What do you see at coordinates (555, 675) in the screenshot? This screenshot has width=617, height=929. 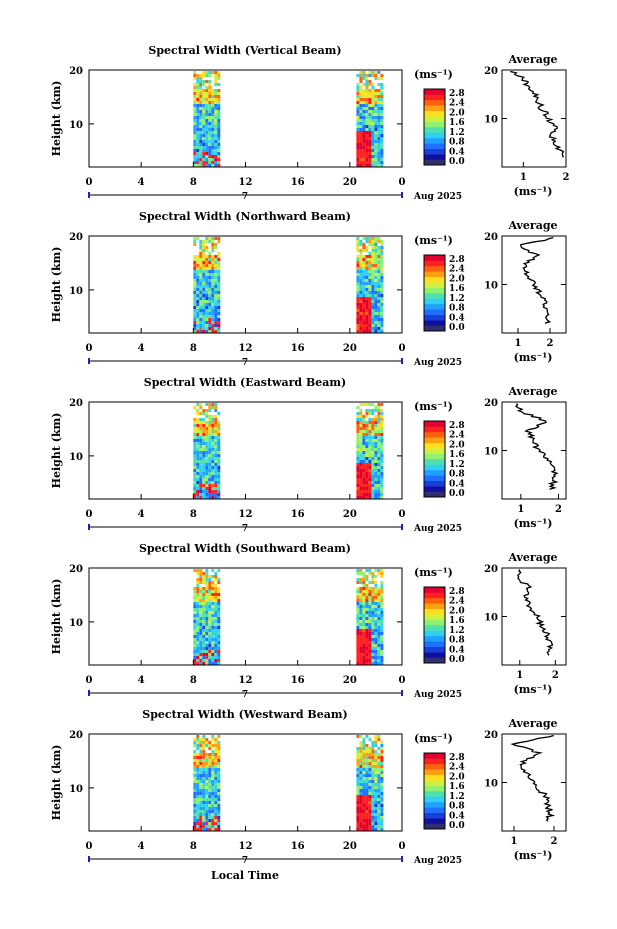 I see `avg-x-tick-label: 2` at bounding box center [555, 675].